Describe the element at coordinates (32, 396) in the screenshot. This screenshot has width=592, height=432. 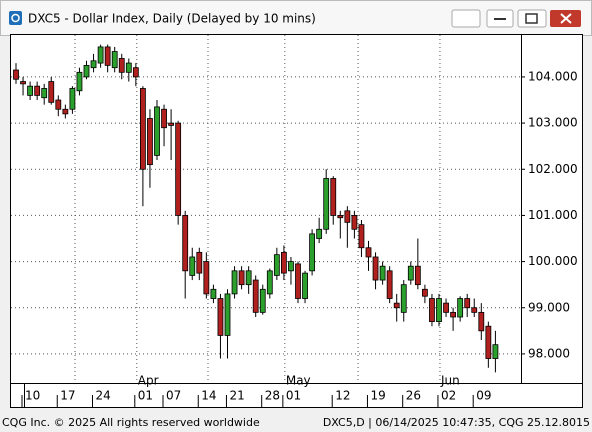
I see `x-tick-label: 10` at that location.